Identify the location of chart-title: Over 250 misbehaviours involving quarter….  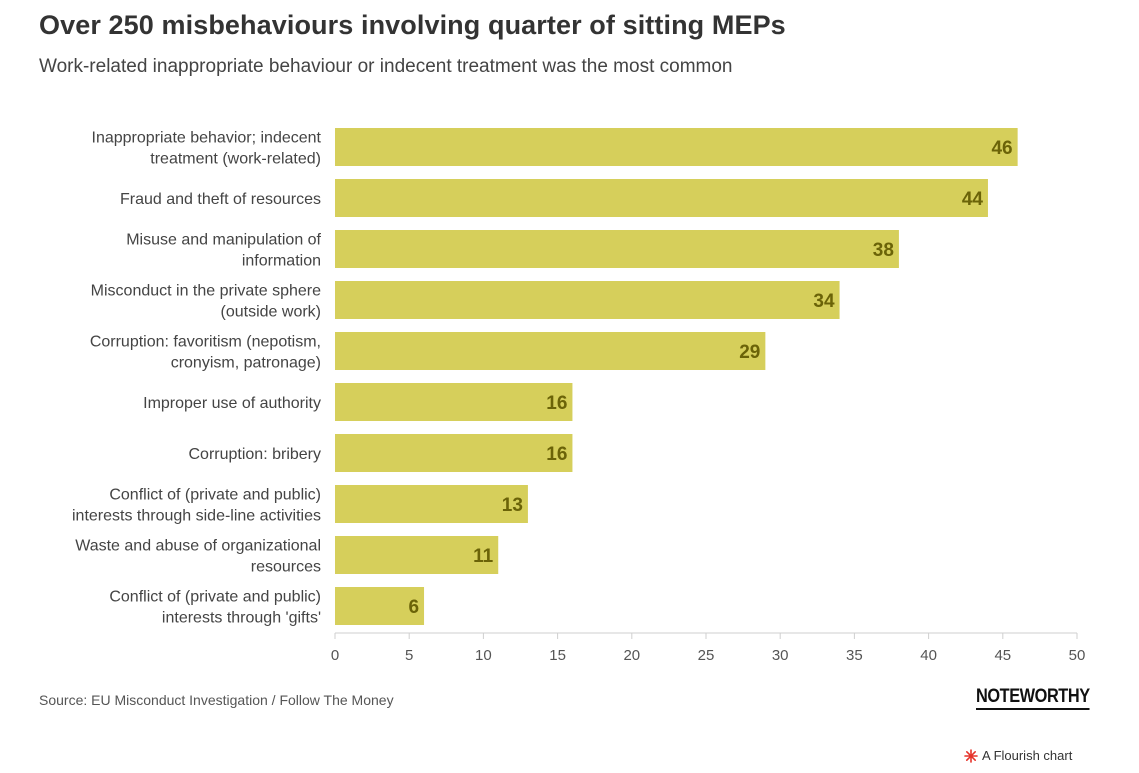
(412, 25).